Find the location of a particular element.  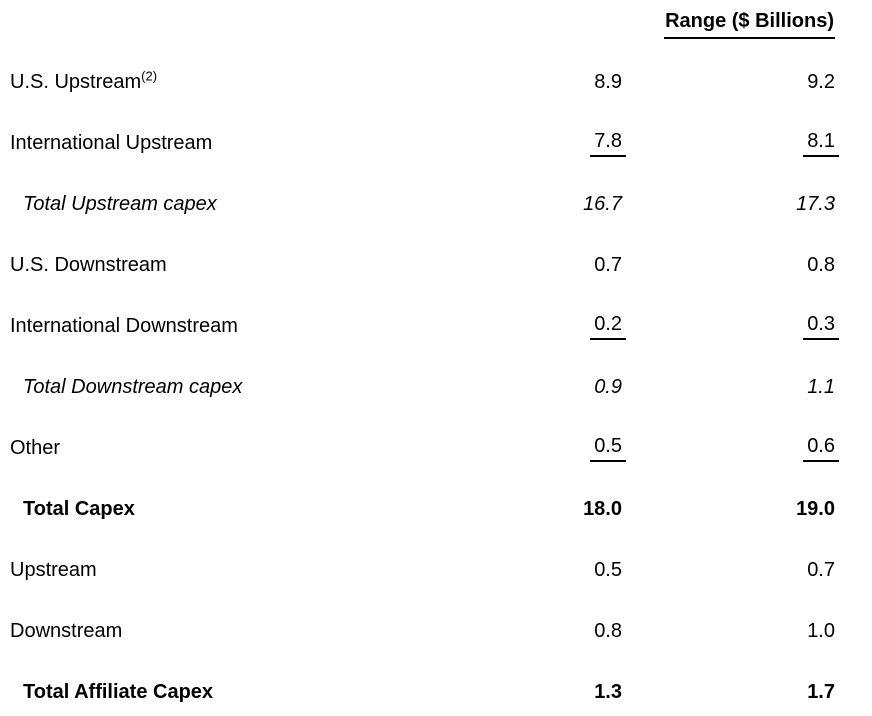

table-row: Downstream 0.8 1.0 is located at coordinates (436, 630).